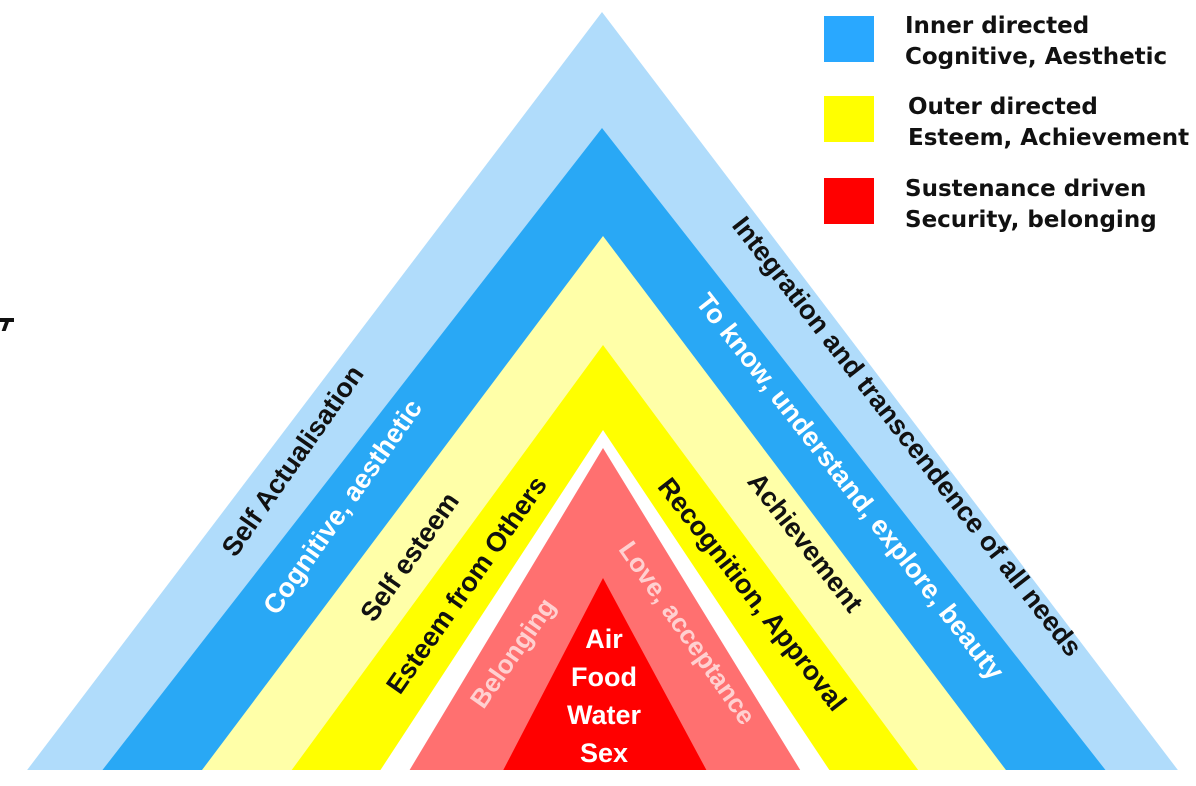  I want to click on core-food: Food, so click(604, 677).